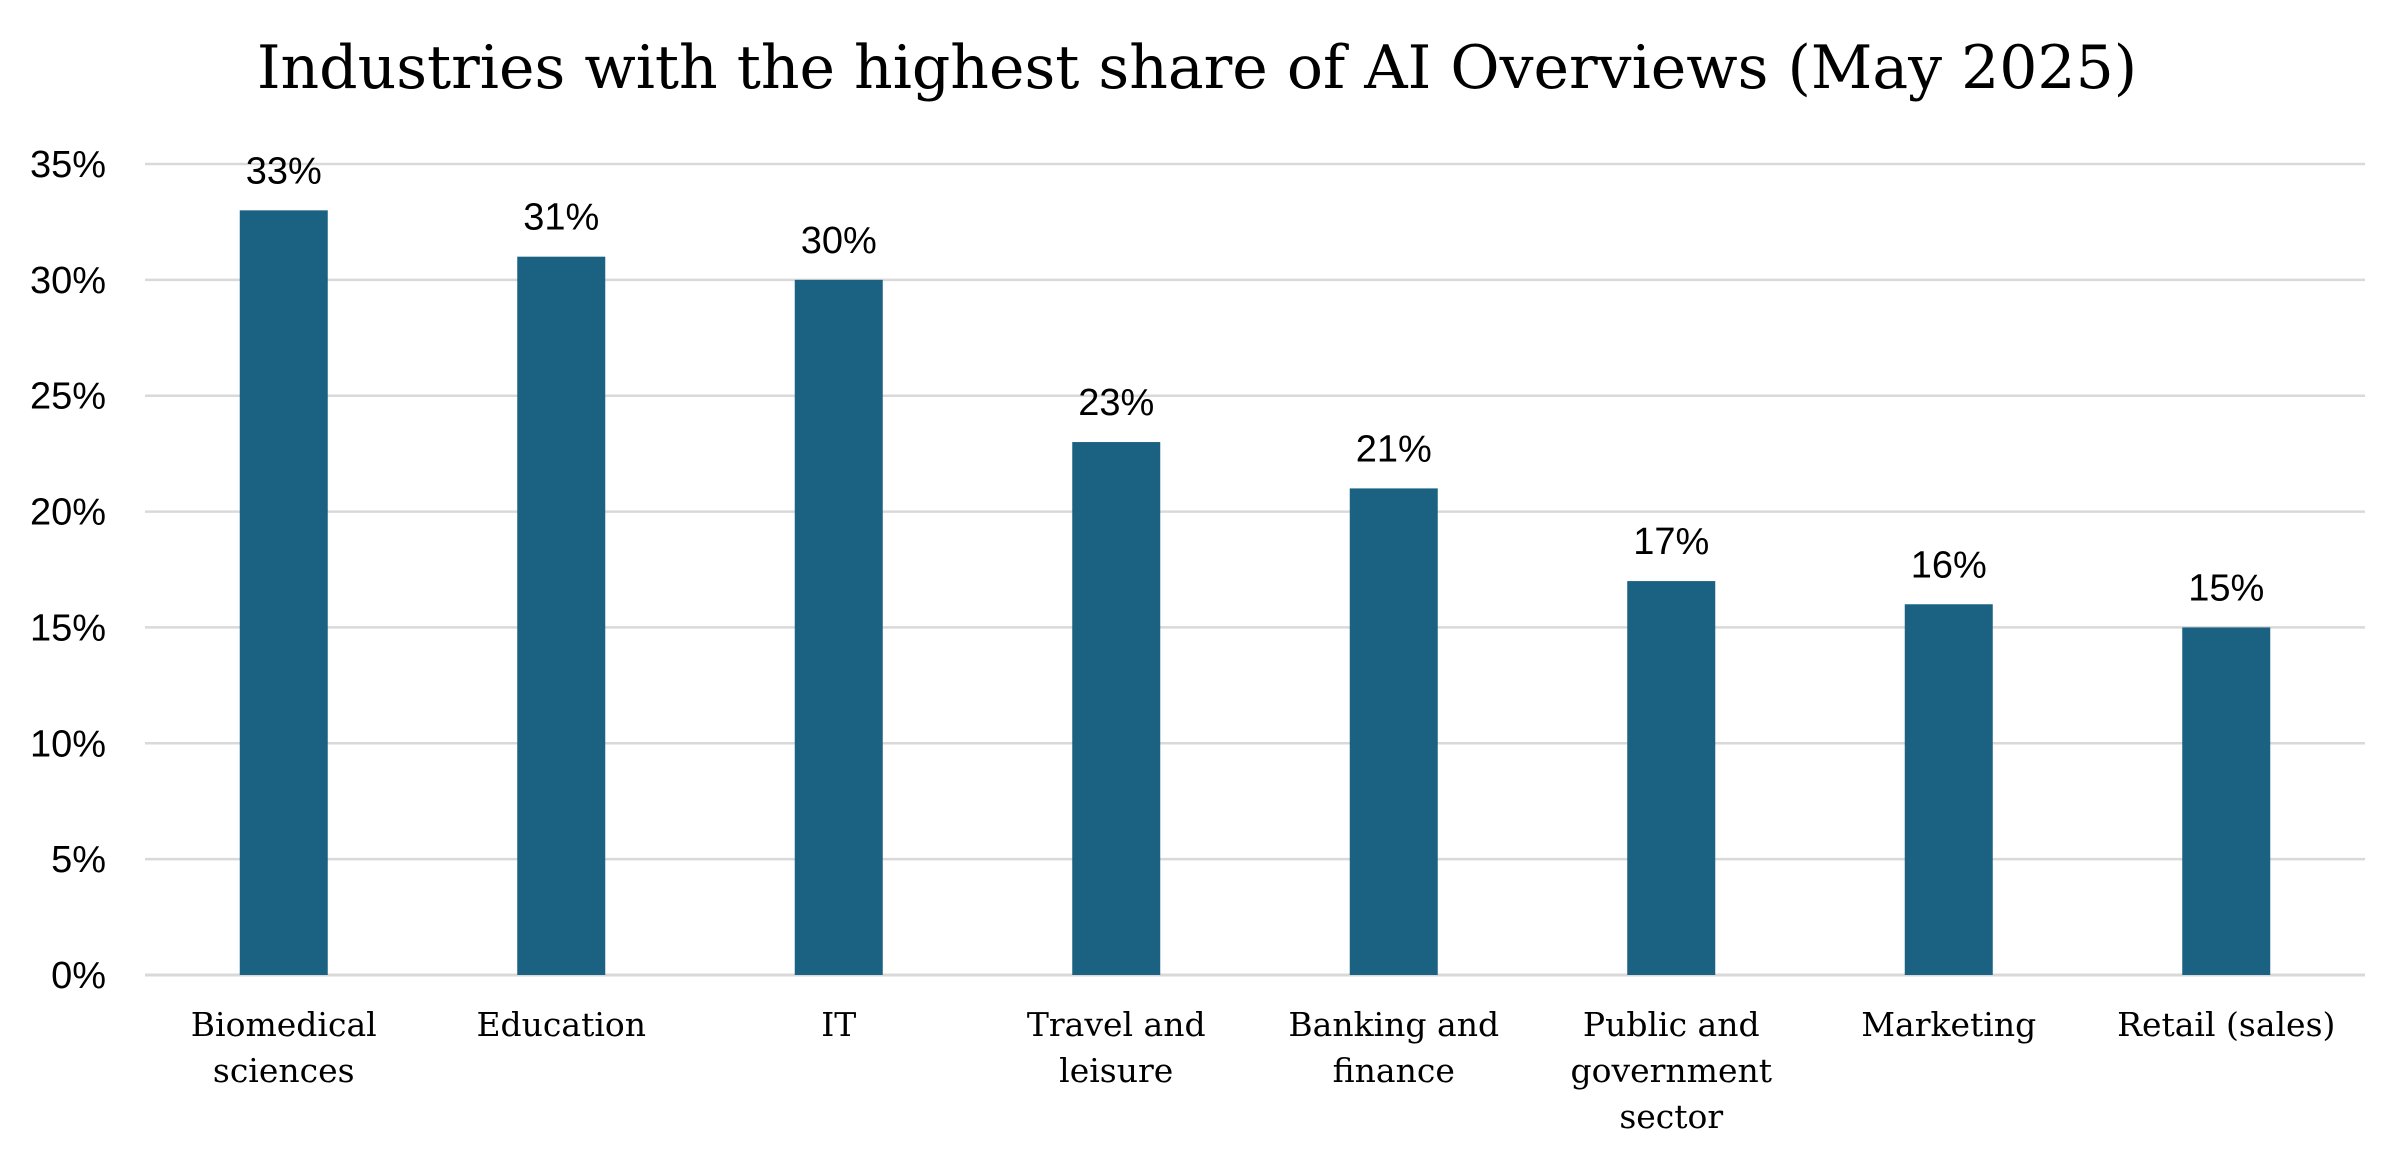 This screenshot has width=2394, height=1154. What do you see at coordinates (2226, 1024) in the screenshot?
I see `x-tick-label: Retail (sales)` at bounding box center [2226, 1024].